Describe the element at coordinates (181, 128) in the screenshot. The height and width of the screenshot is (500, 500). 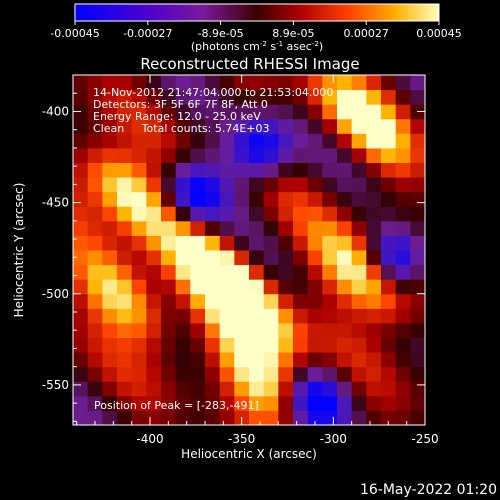
I see `clean-counts-text: Clean Total counts: 5.74E+03` at that location.